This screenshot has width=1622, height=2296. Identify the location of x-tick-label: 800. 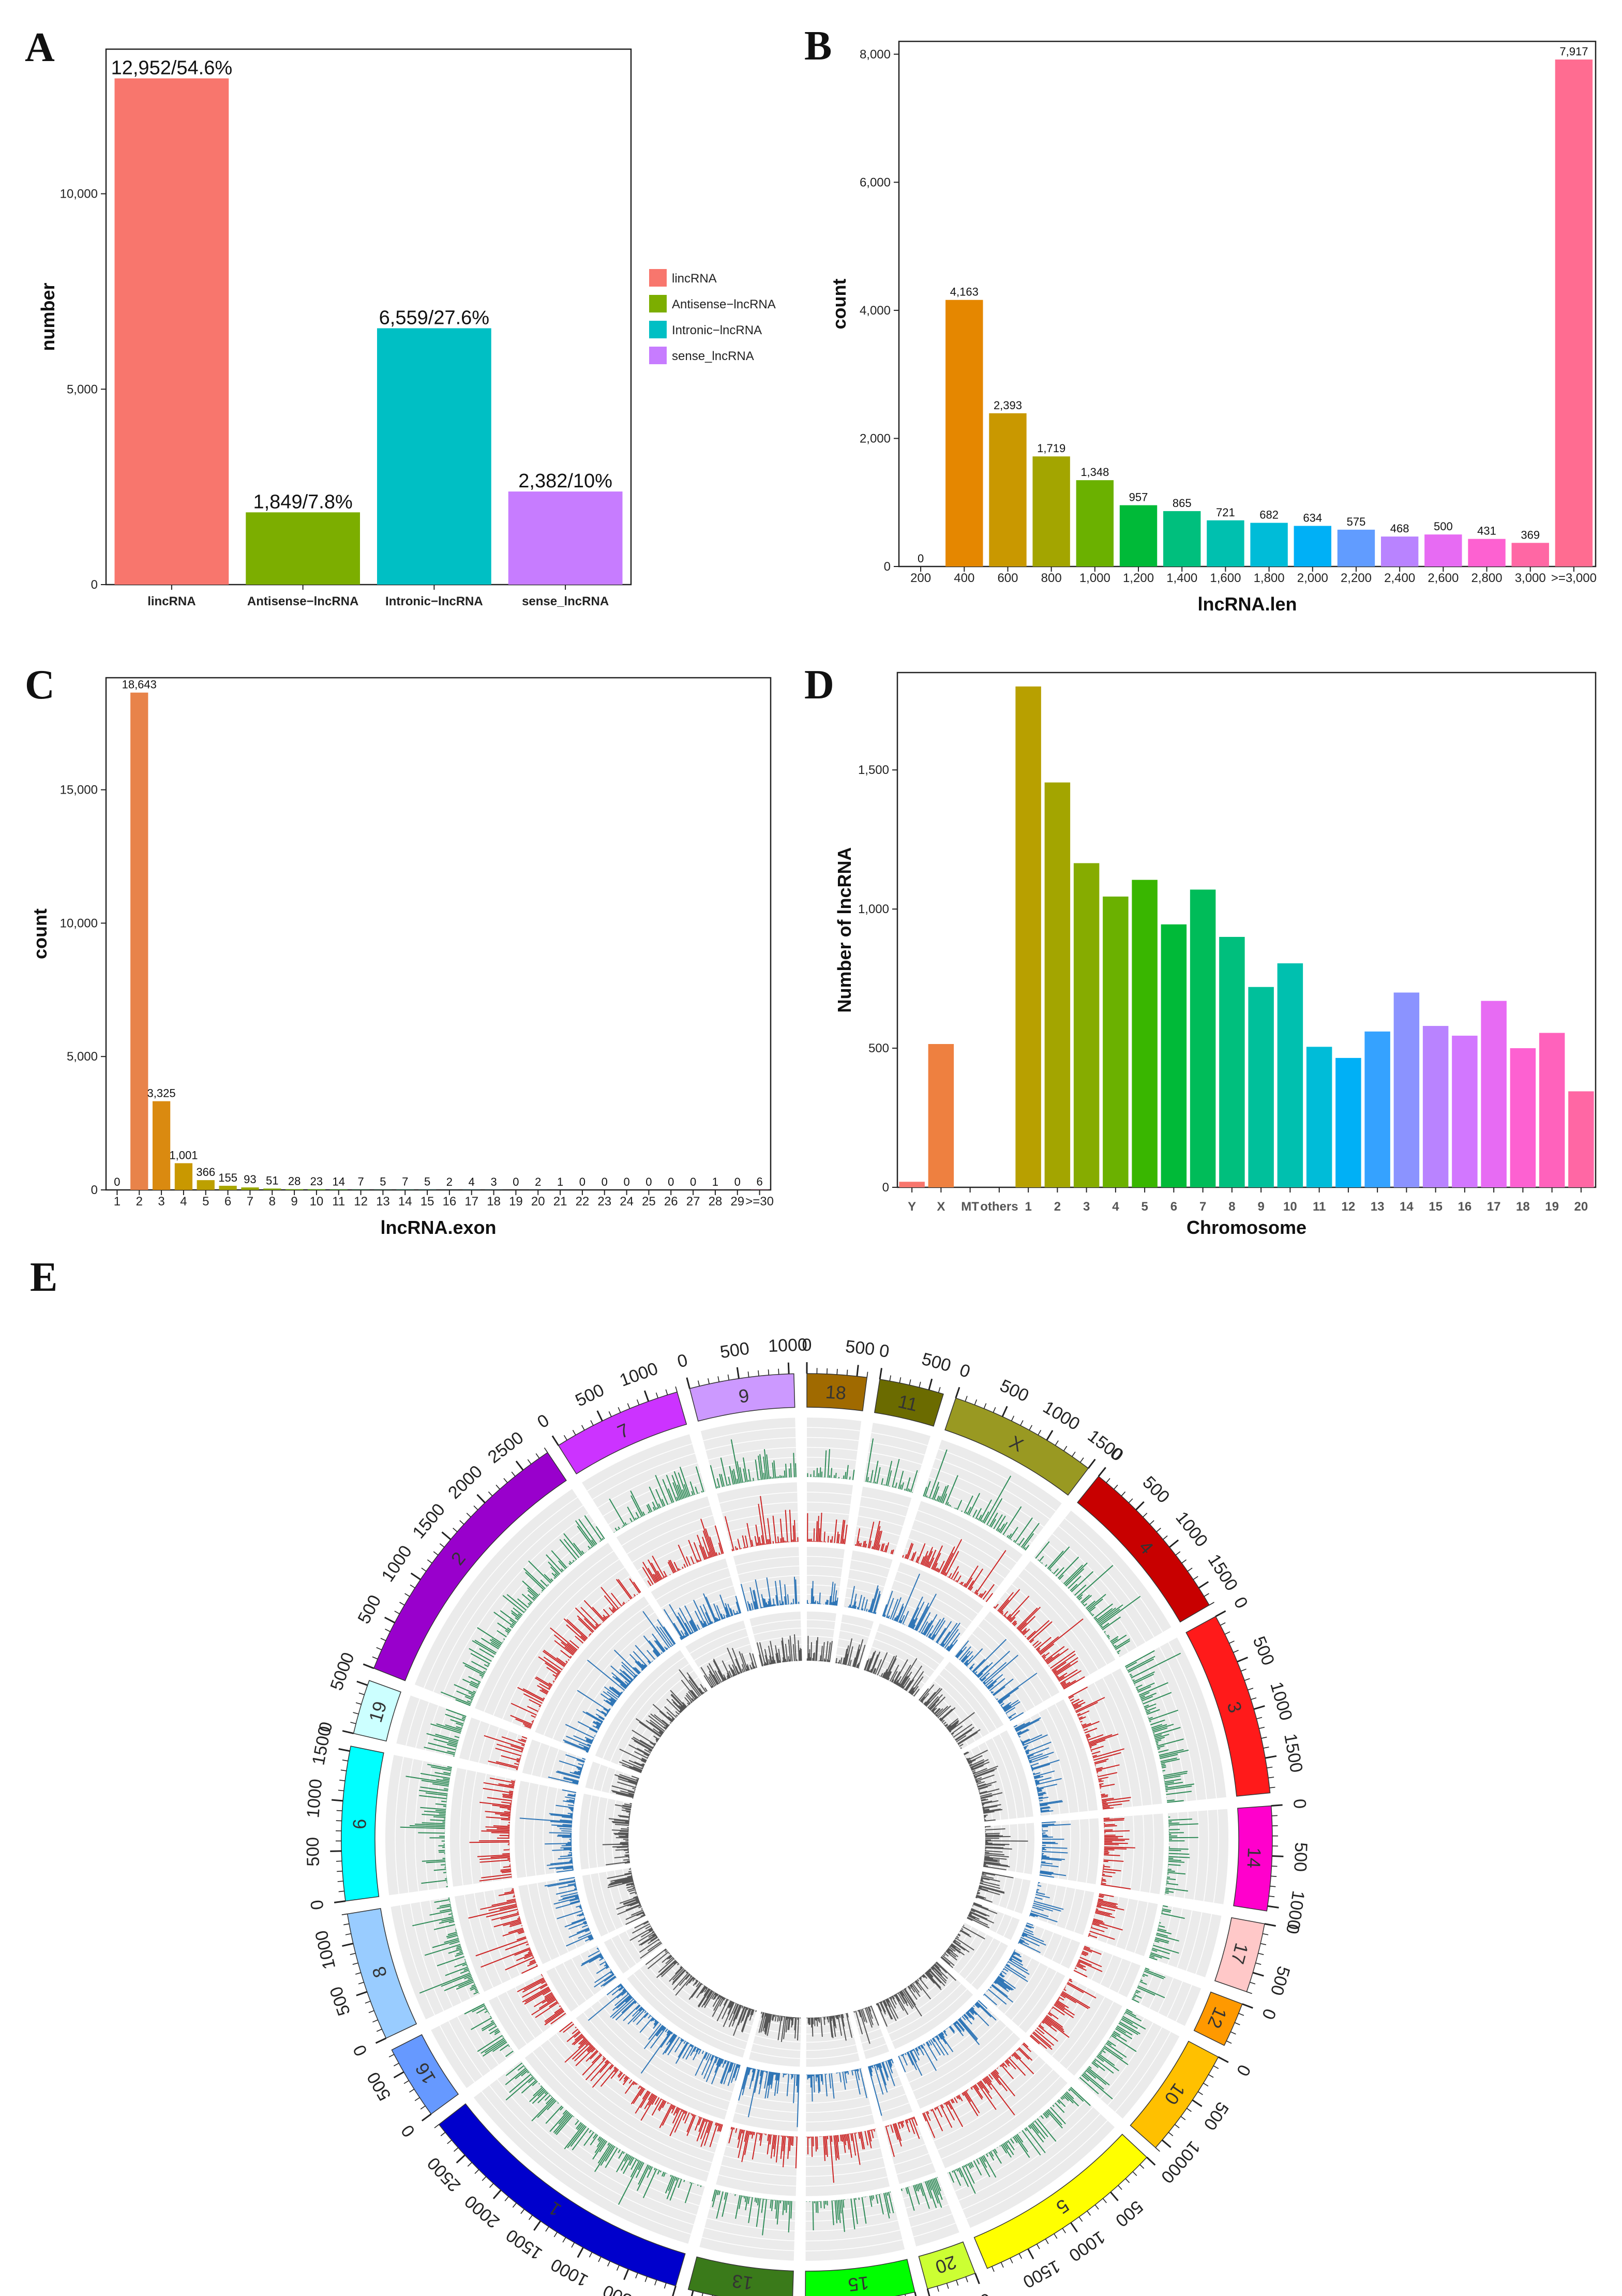
(1051, 578).